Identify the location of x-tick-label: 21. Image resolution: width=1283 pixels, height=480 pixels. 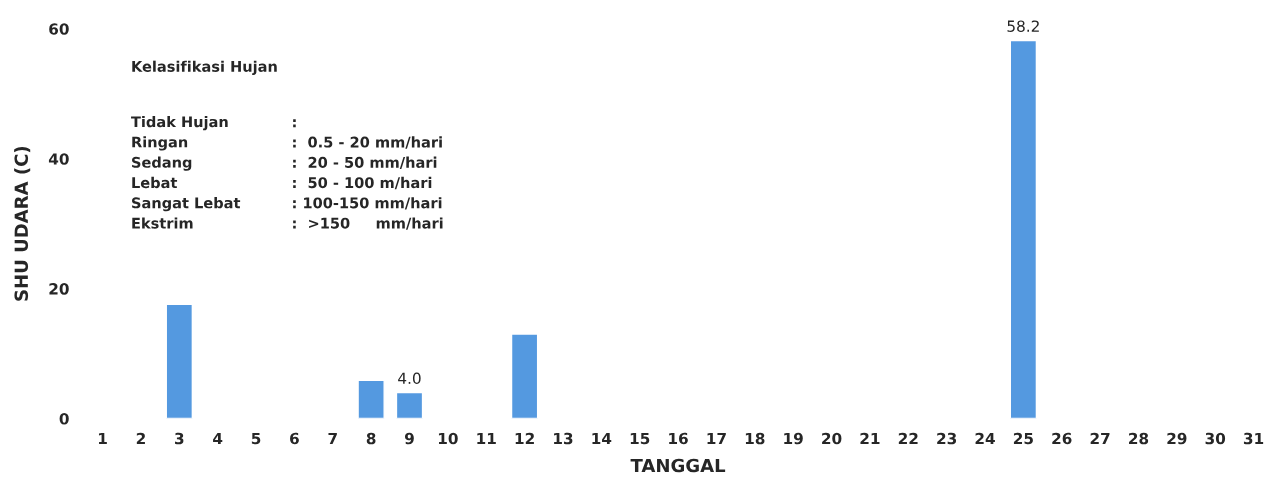
(870, 438).